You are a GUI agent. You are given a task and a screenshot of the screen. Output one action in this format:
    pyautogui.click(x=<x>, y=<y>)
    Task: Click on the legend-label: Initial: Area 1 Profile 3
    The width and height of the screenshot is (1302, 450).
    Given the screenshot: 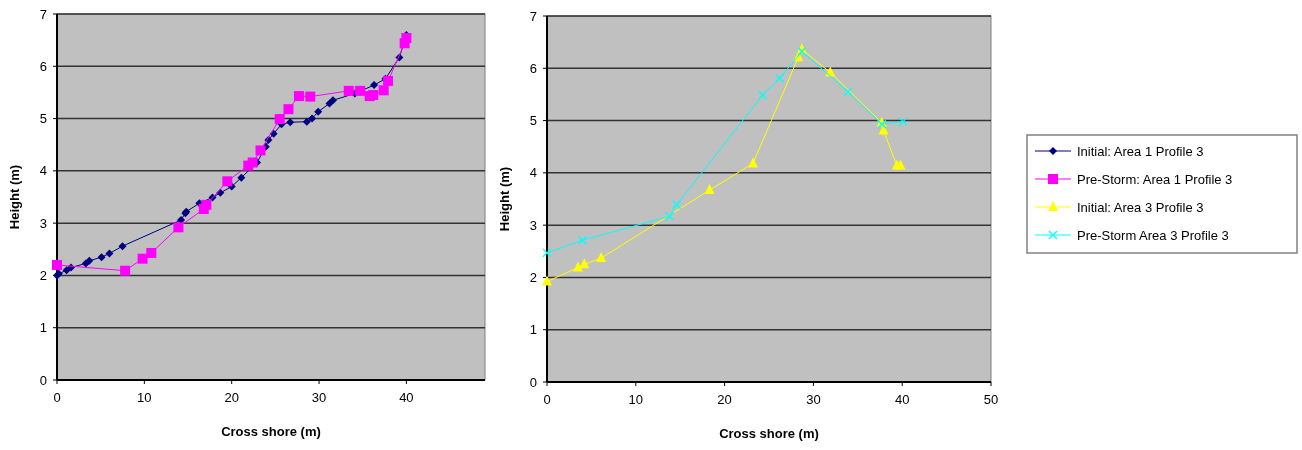 What is the action you would take?
    pyautogui.click(x=1140, y=151)
    